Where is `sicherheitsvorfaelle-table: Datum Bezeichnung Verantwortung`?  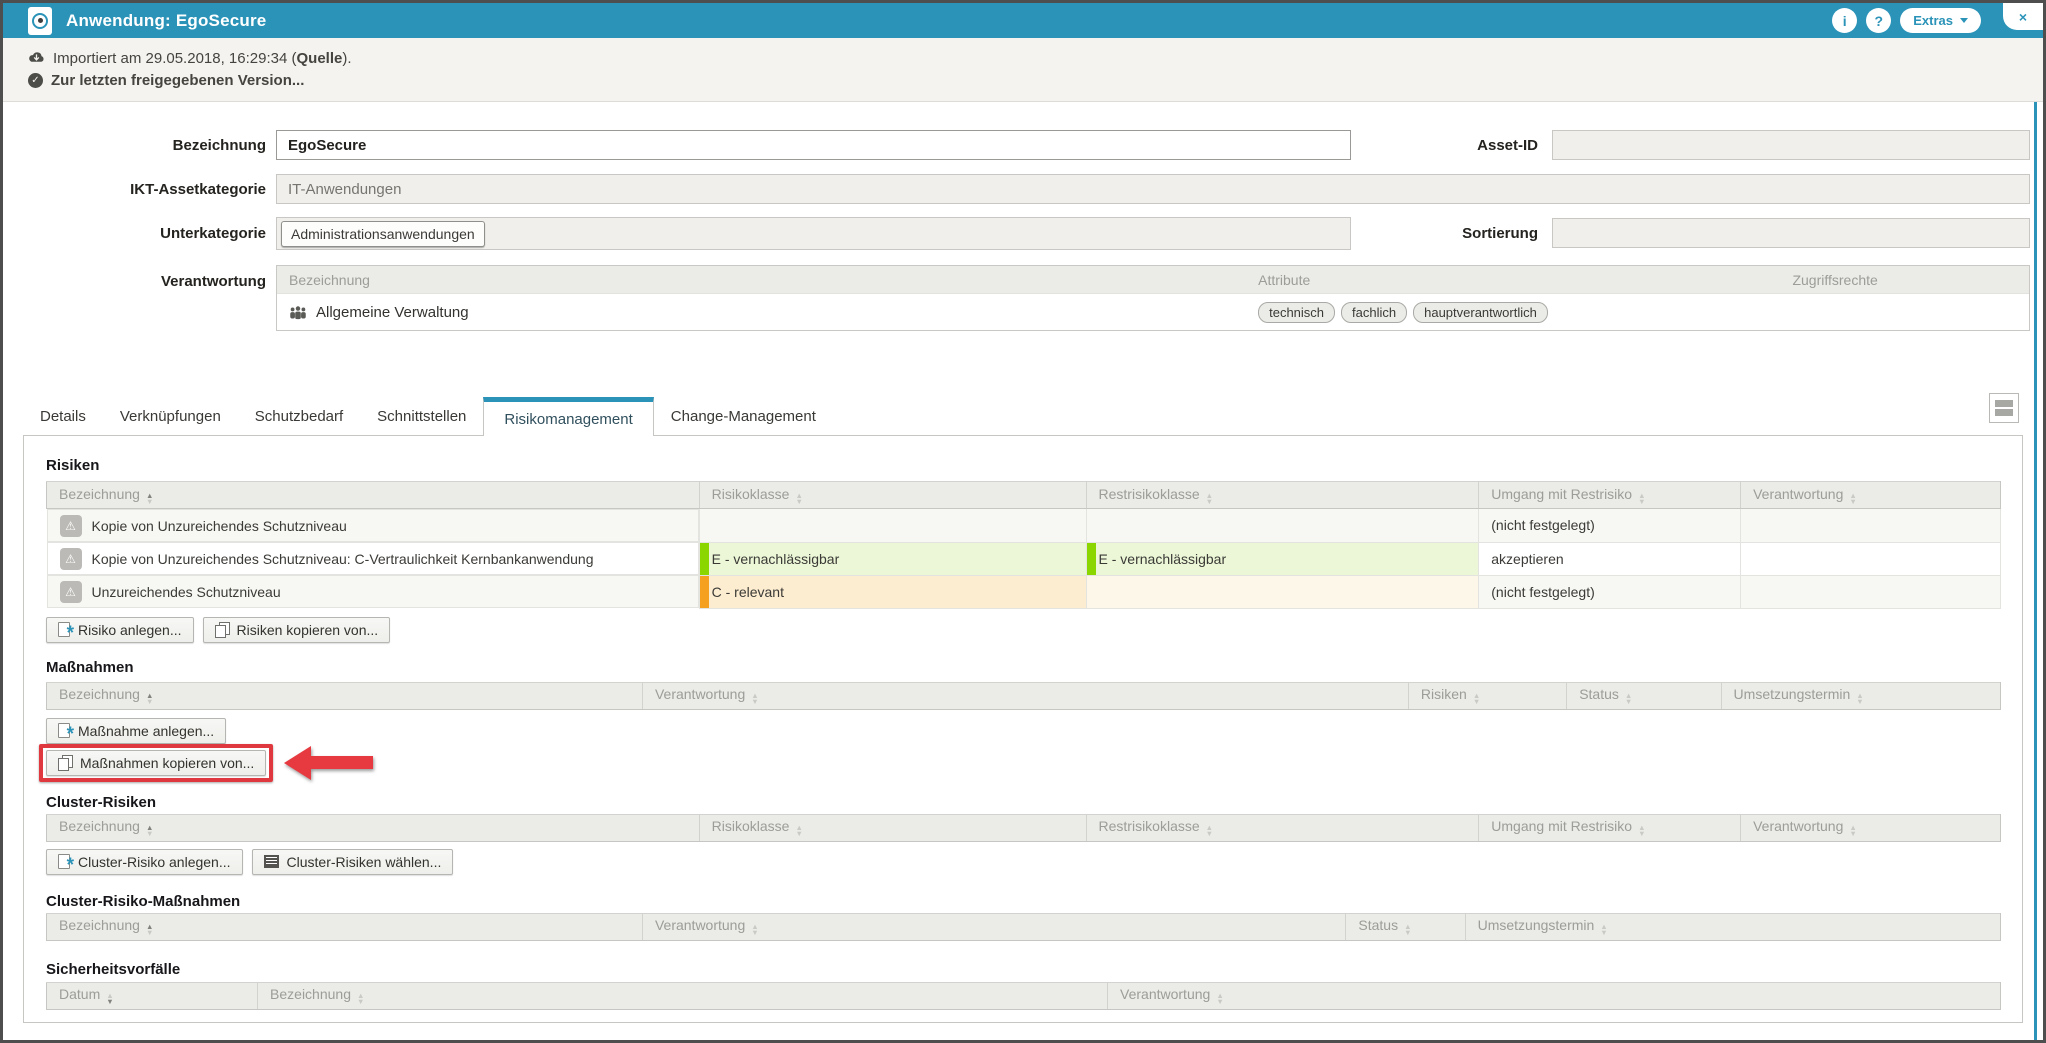
sicherheitsvorfaelle-table: Datum Bezeichnung Verantwortung is located at coordinates (1023, 995).